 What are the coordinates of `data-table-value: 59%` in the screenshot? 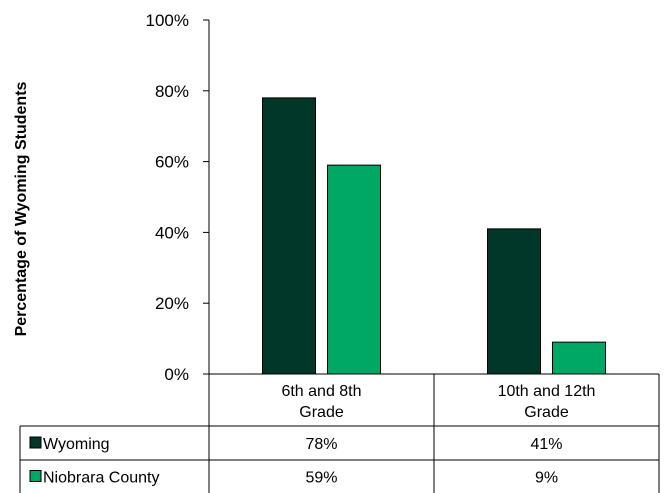 It's located at (321, 478).